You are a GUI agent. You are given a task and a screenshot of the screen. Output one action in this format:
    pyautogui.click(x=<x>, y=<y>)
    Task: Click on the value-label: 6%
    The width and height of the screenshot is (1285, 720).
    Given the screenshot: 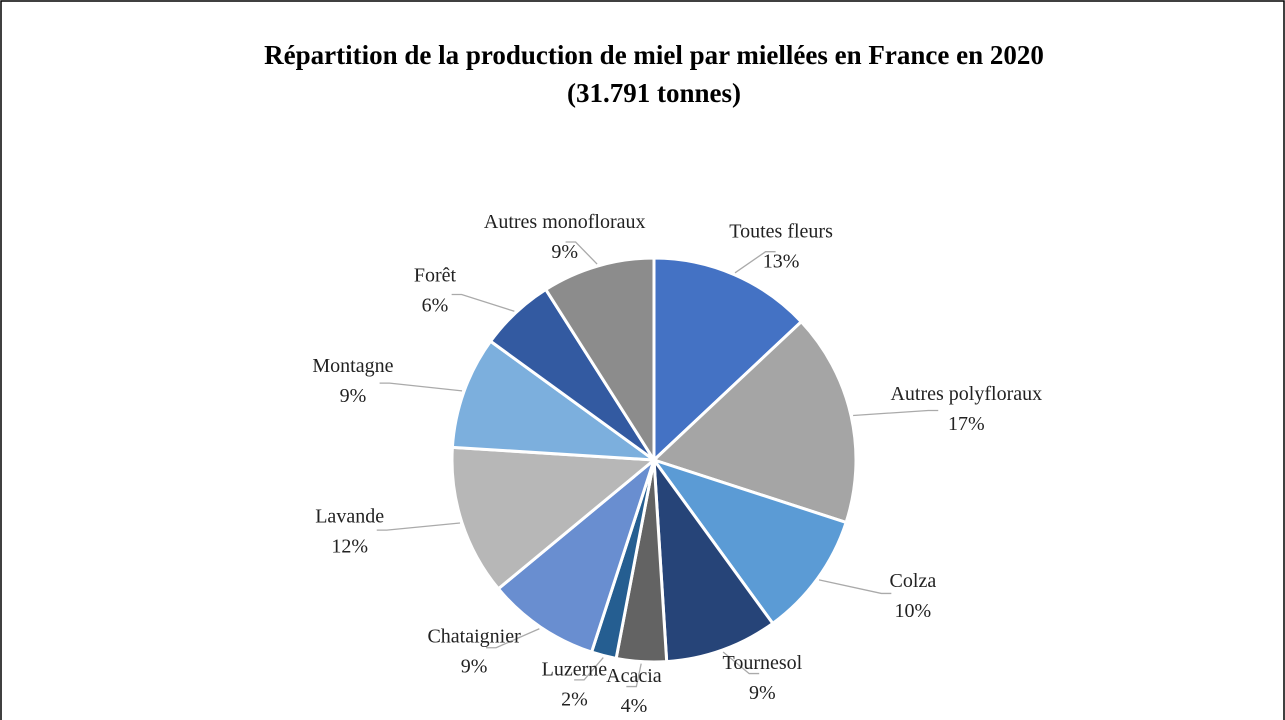 What is the action you would take?
    pyautogui.click(x=435, y=305)
    